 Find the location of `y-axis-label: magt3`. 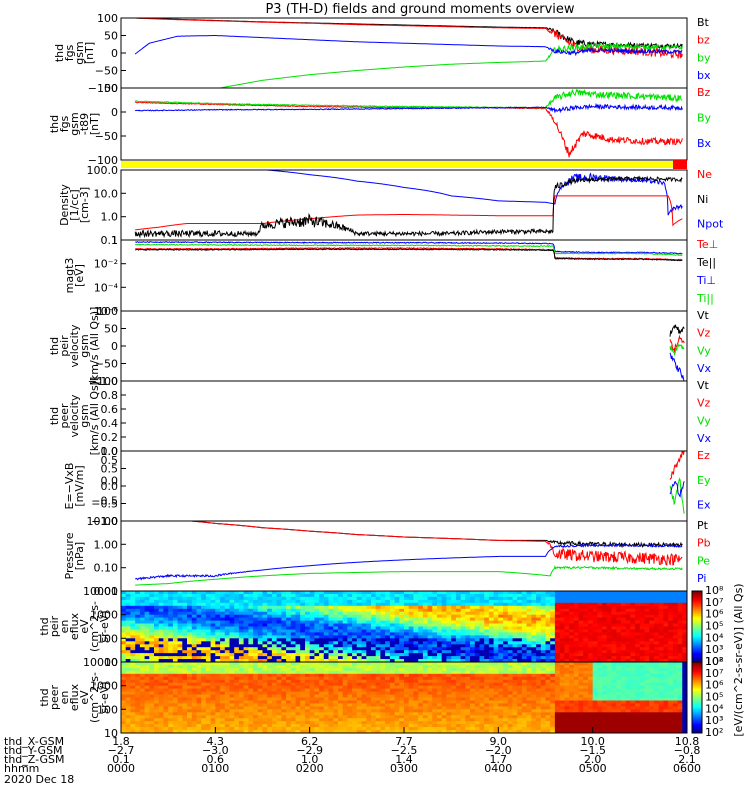

y-axis-label: magt3 is located at coordinates (69, 276).